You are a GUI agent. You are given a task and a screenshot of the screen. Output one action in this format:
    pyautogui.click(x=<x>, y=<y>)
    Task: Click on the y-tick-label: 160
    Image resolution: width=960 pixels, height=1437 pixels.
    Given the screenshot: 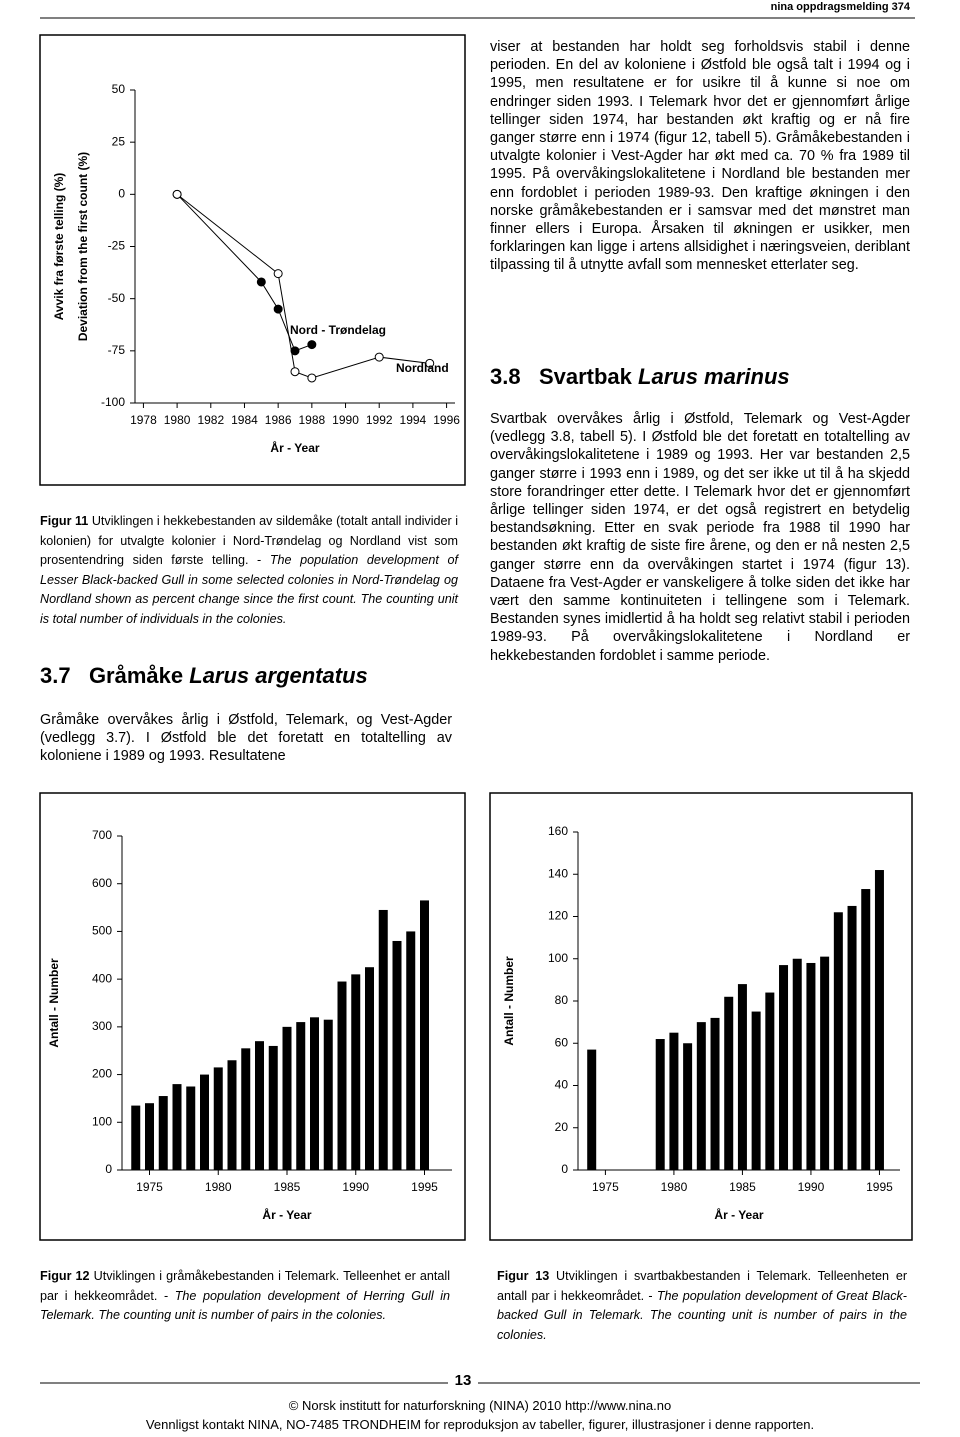 What is the action you would take?
    pyautogui.click(x=558, y=831)
    